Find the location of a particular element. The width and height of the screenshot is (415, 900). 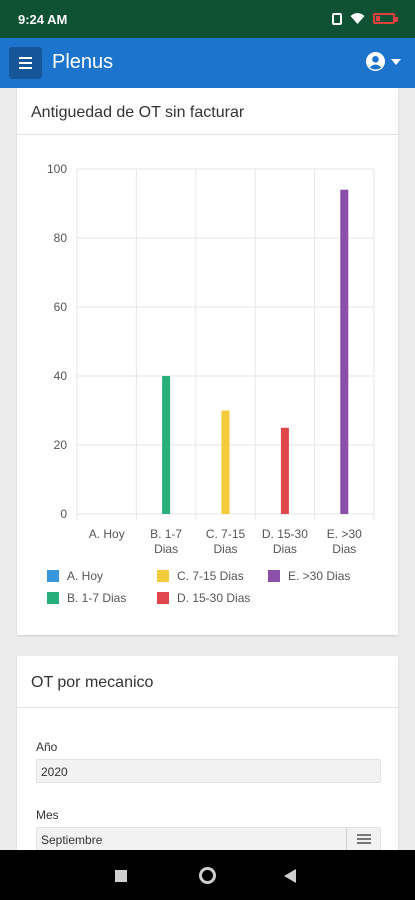

back-icon is located at coordinates (290, 876).